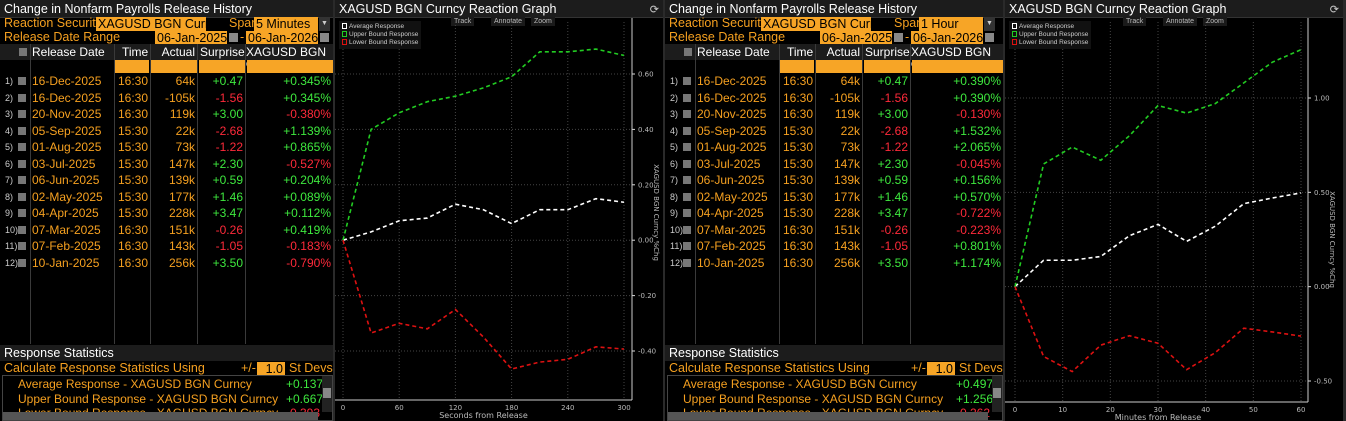  What do you see at coordinates (166, 197) in the screenshot?
I see `table-row: 8) 02-May-2025 15:30 177k +1.46 +0.089%` at bounding box center [166, 197].